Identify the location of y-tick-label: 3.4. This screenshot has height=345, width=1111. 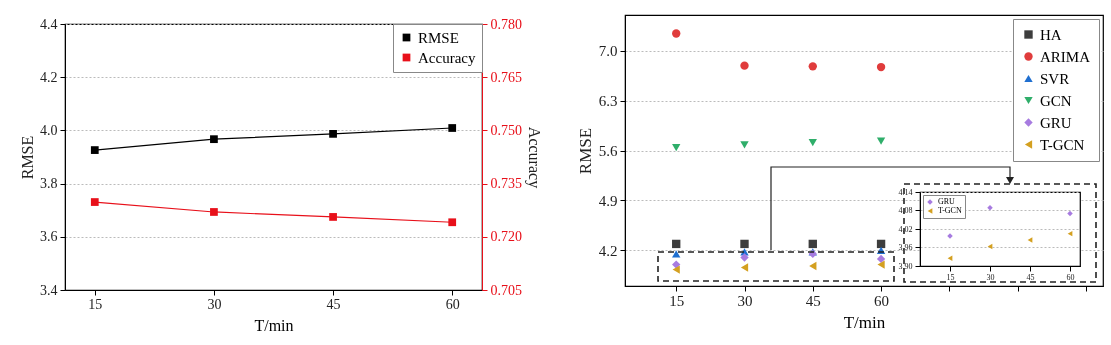
(49, 290).